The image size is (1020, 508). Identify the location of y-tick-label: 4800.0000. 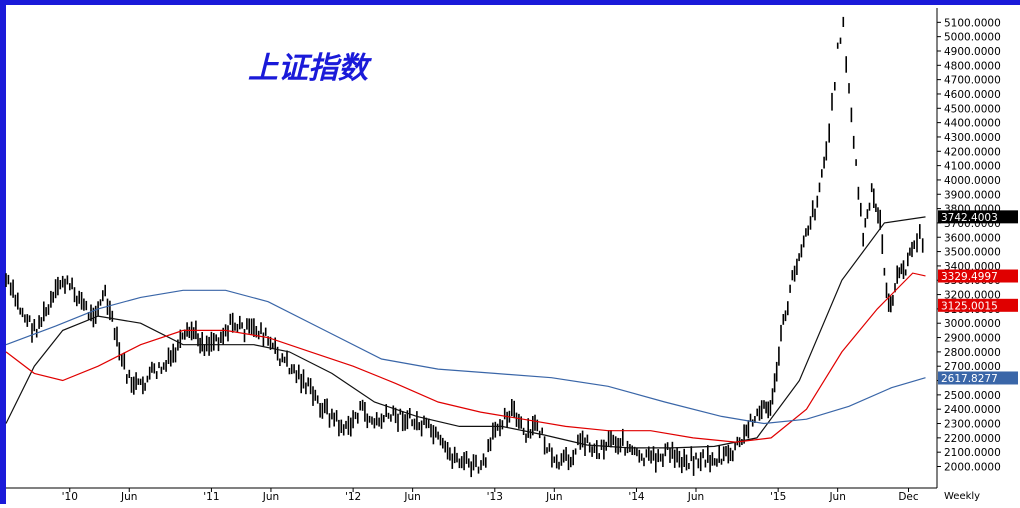
(972, 66).